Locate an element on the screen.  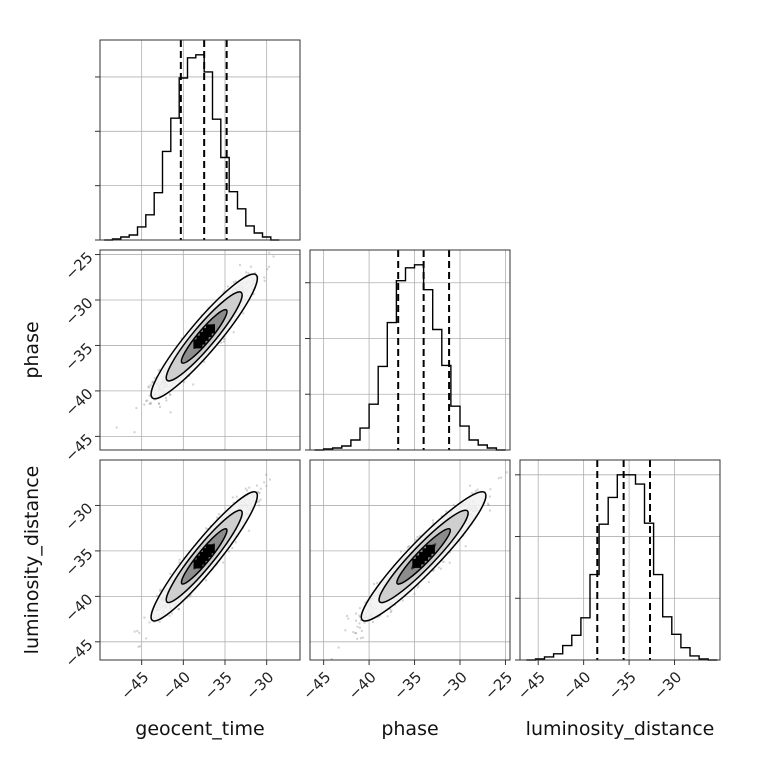
x-axis-phase: −45 −40 −35 −30 −25 phase is located at coordinates (407, 700).